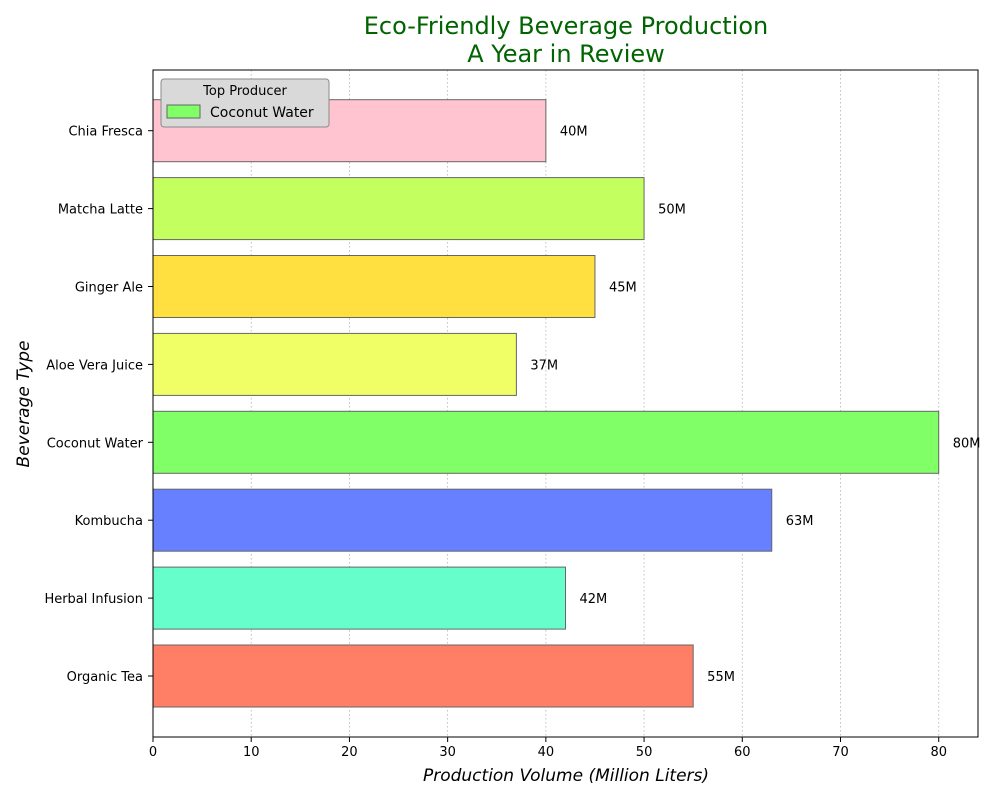 Image resolution: width=1000 pixels, height=804 pixels. What do you see at coordinates (105, 677) in the screenshot?
I see `y-tick-label: Organic Tea` at bounding box center [105, 677].